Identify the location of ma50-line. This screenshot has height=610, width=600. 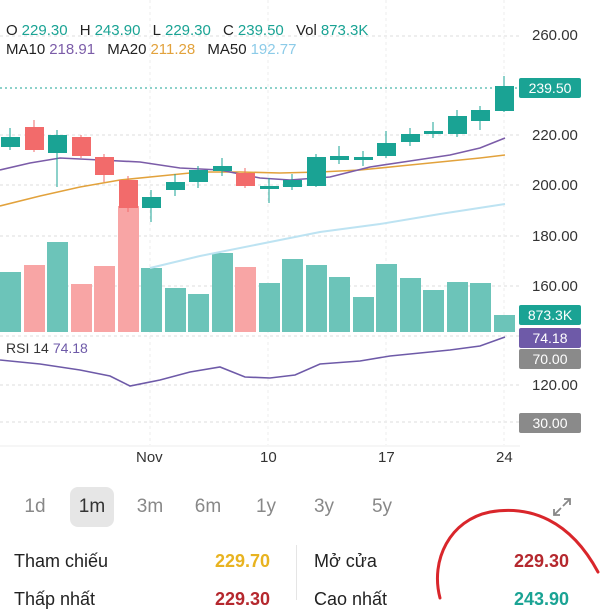
(327, 236).